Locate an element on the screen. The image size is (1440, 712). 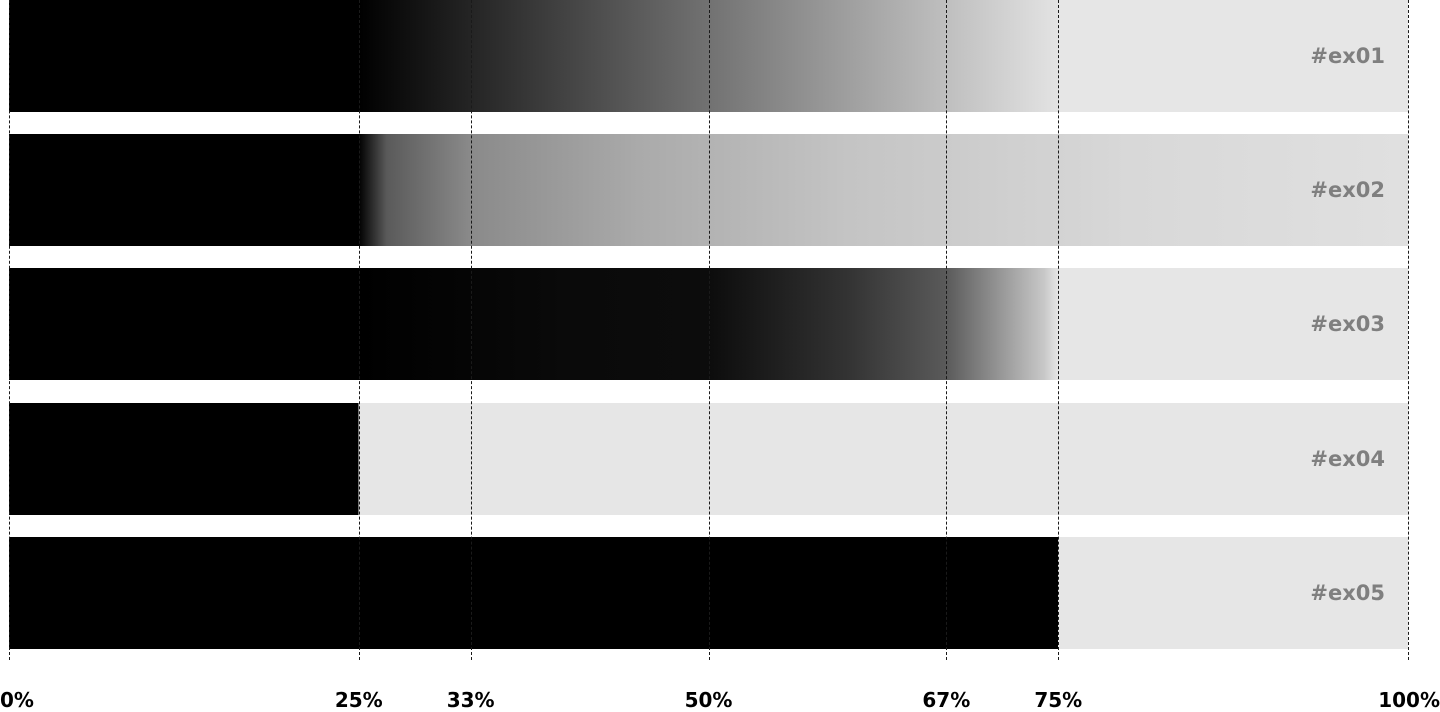
tick-label-67: 67% is located at coordinates (946, 700).